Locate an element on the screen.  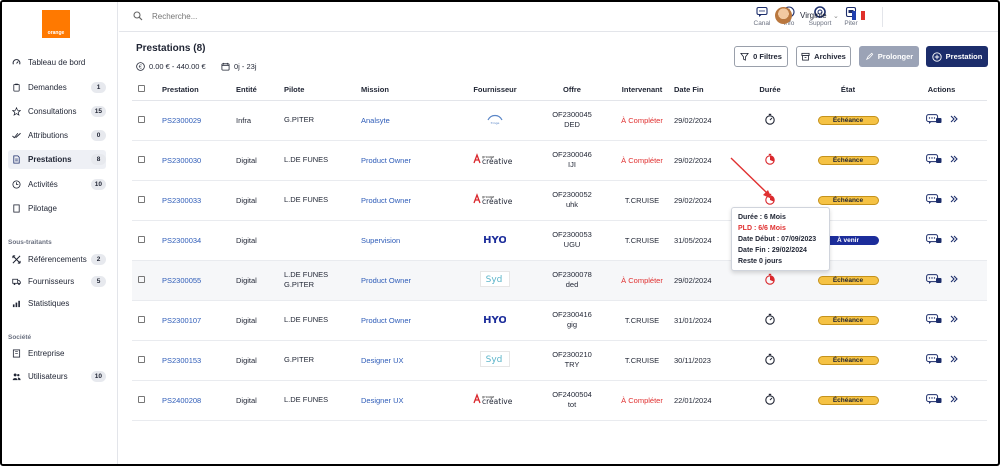
column-header: Prestation is located at coordinates (199, 90).